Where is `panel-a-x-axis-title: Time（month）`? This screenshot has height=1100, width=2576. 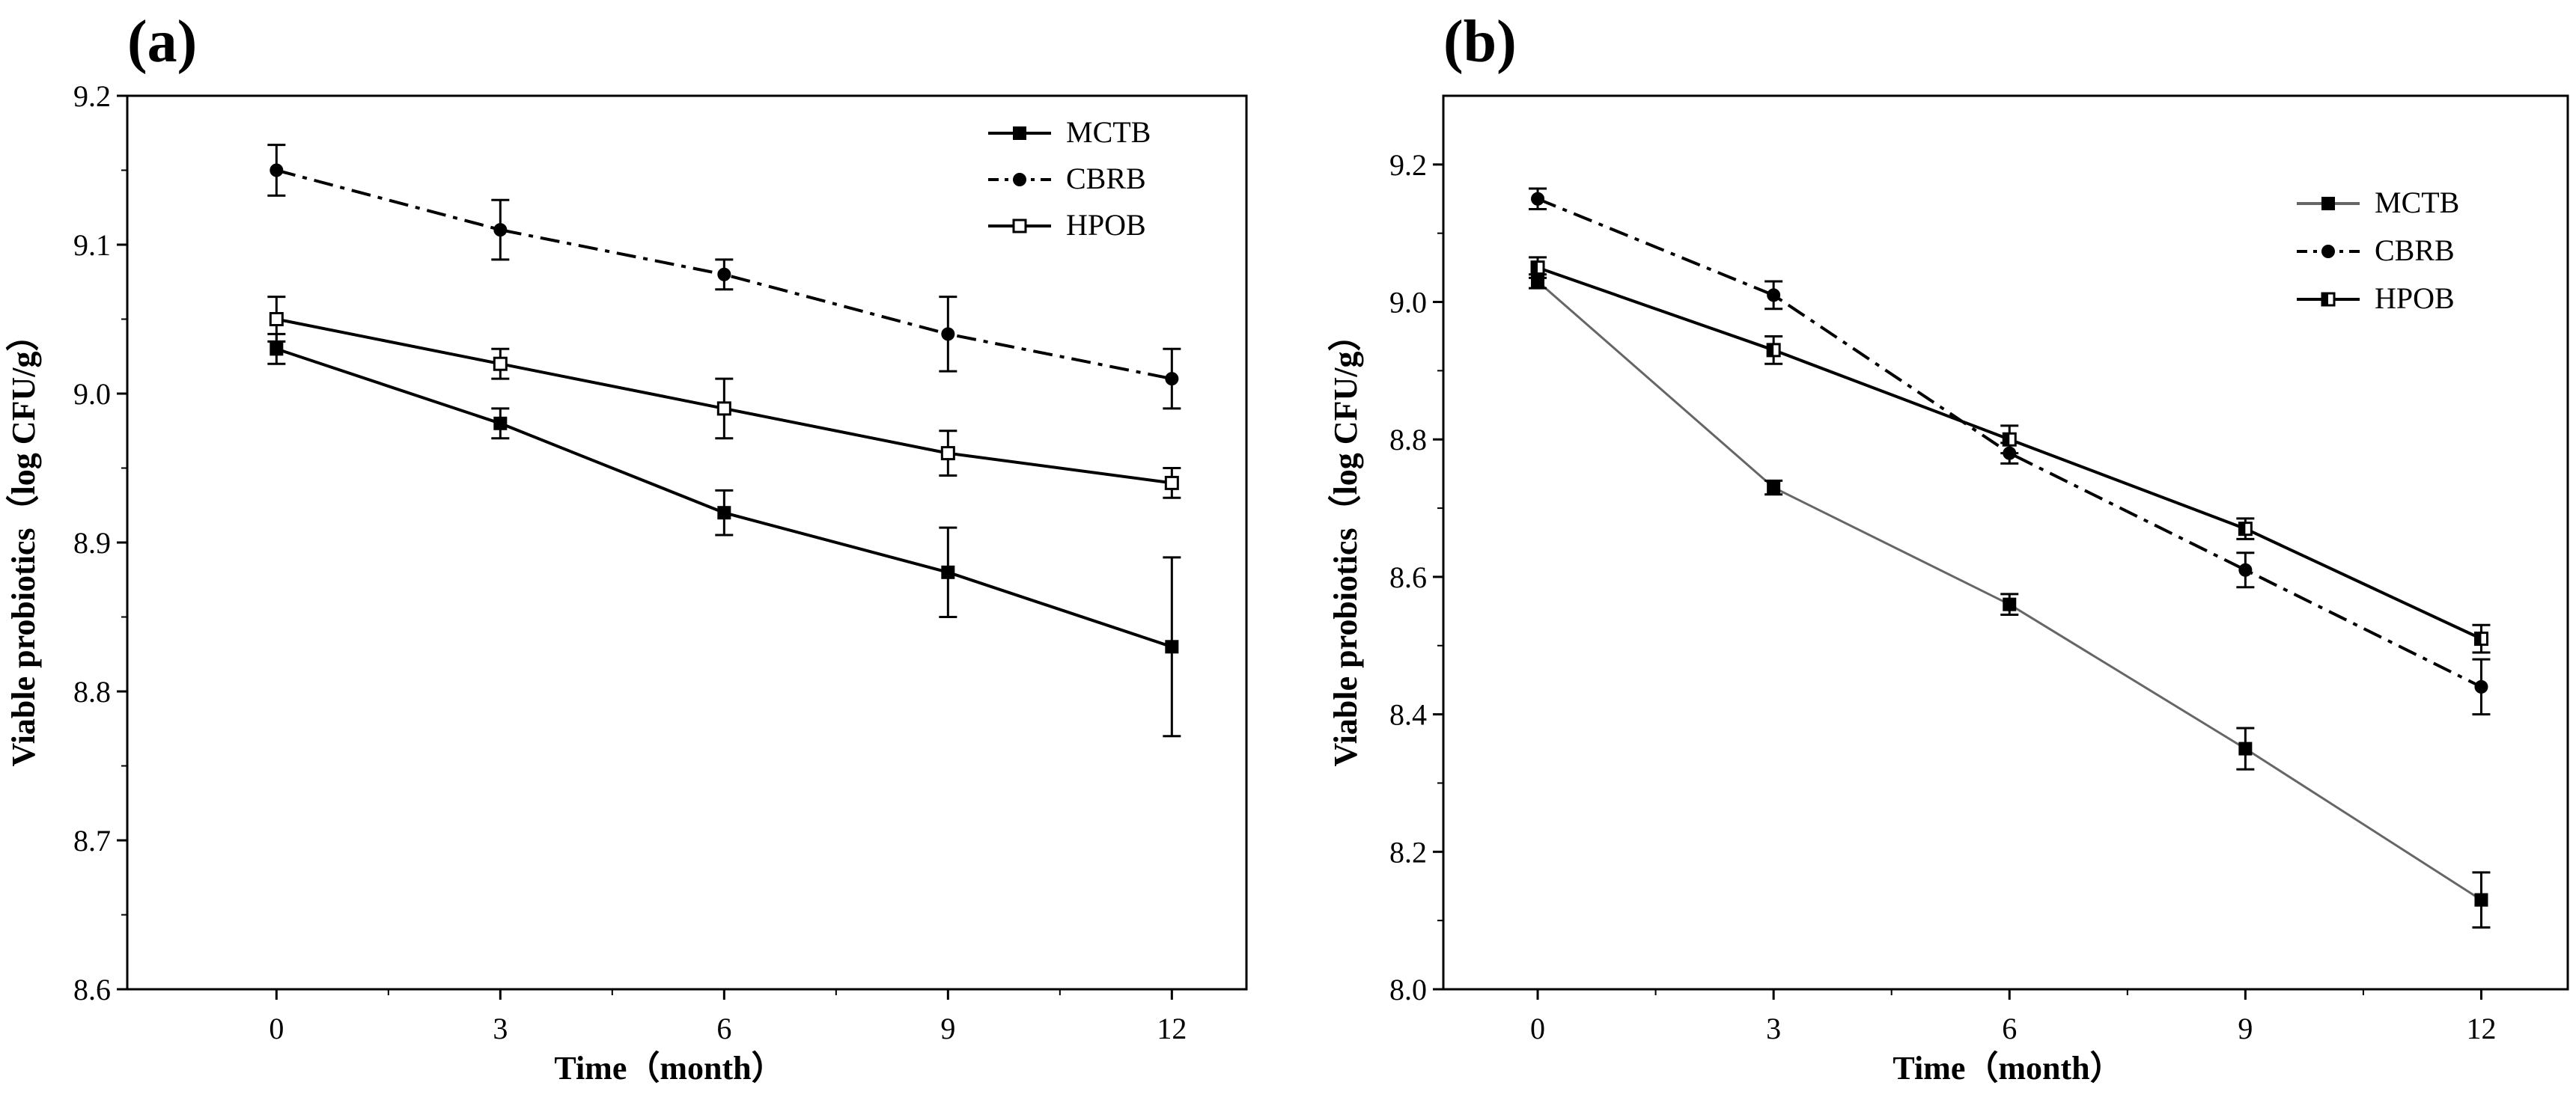
panel-a-x-axis-title: Time（month） is located at coordinates (669, 1069).